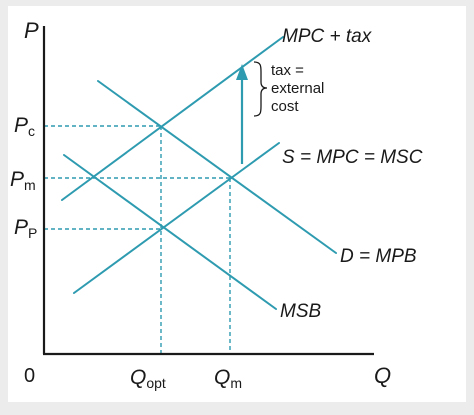 The width and height of the screenshot is (474, 415). I want to click on demand-label: D = MPB, so click(378, 256).